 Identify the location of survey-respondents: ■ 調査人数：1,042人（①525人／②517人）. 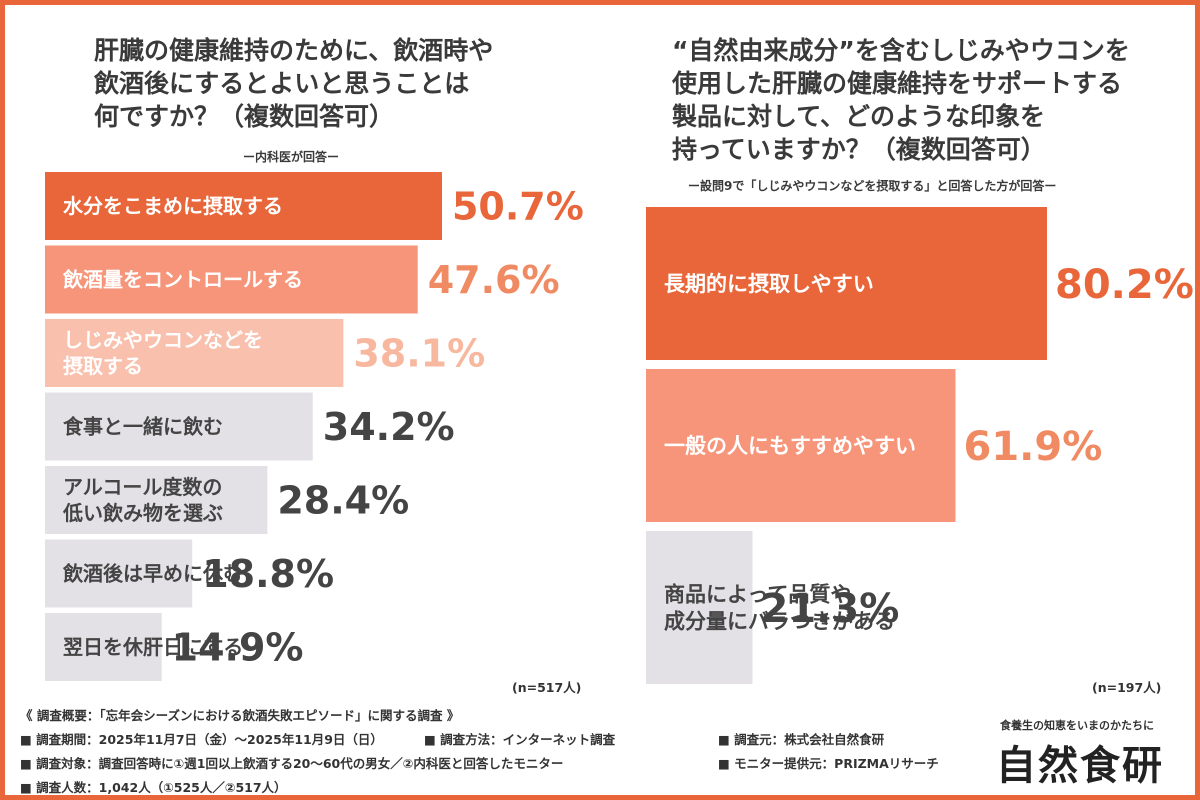
(153, 787).